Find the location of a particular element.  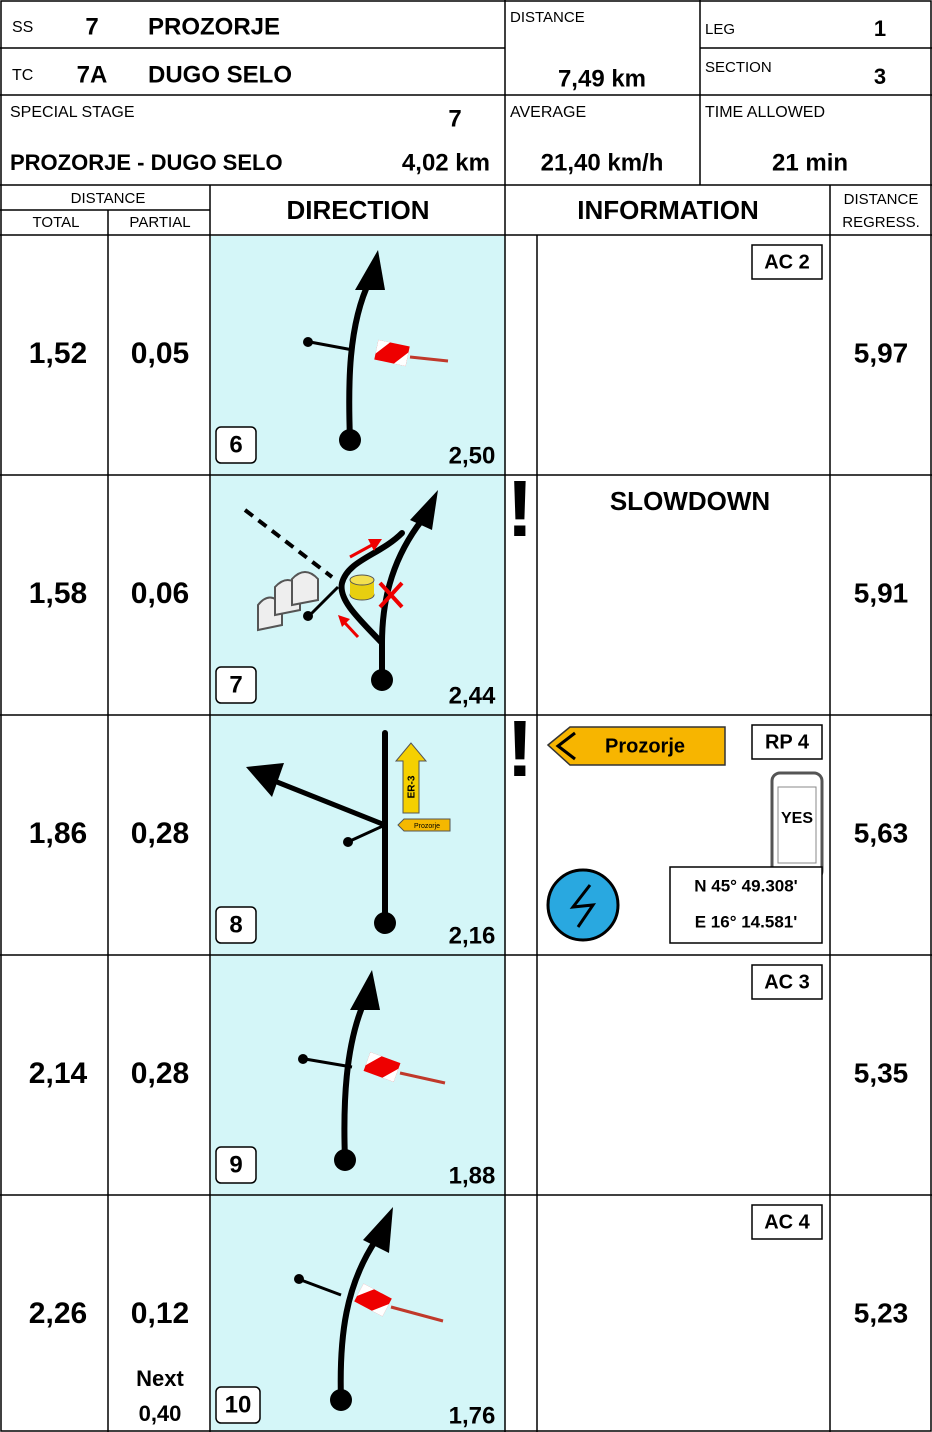

distance-column-header: DISTANCE is located at coordinates (108, 198).